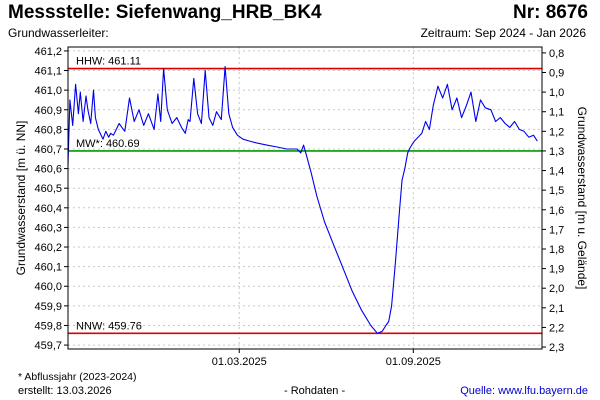  Describe the element at coordinates (48, 189) in the screenshot. I see `left-tick-label: 460,5` at that location.